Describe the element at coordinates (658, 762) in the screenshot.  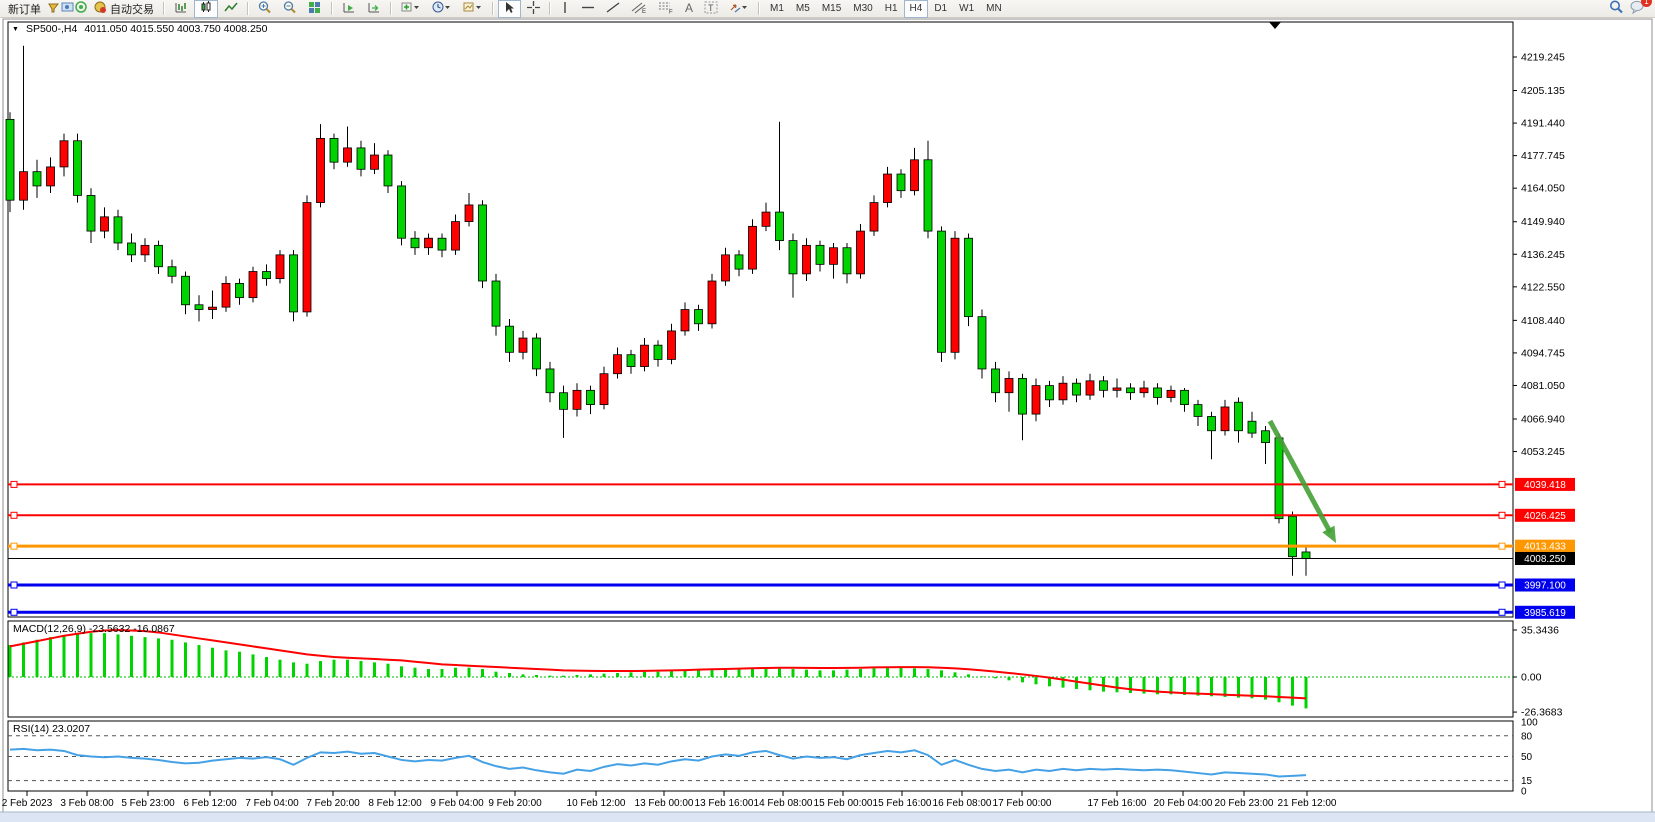
I see `rsi-line` at that location.